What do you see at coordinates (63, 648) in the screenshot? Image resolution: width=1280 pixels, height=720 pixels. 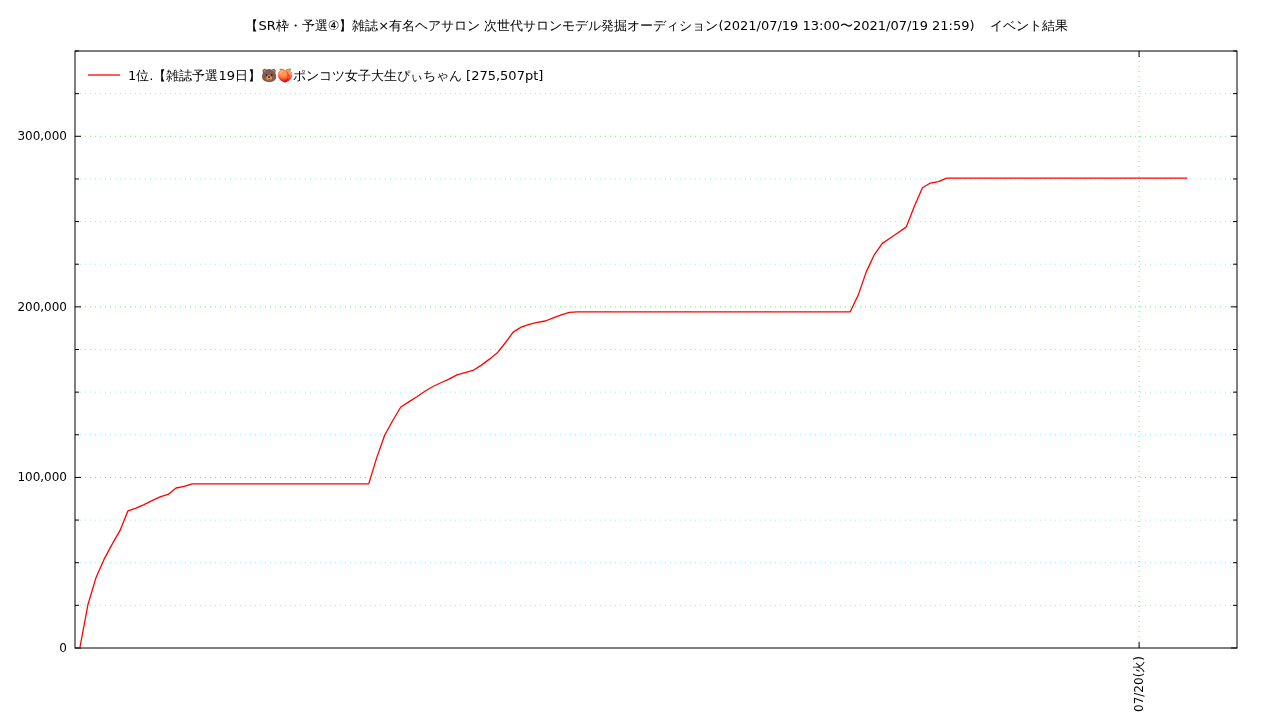 I see `y-tick-label: 0` at bounding box center [63, 648].